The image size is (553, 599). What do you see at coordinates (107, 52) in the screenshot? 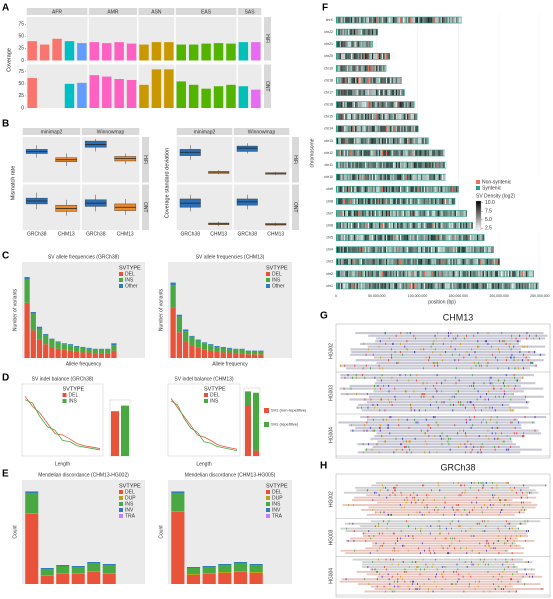
I see `bar` at bounding box center [107, 52].